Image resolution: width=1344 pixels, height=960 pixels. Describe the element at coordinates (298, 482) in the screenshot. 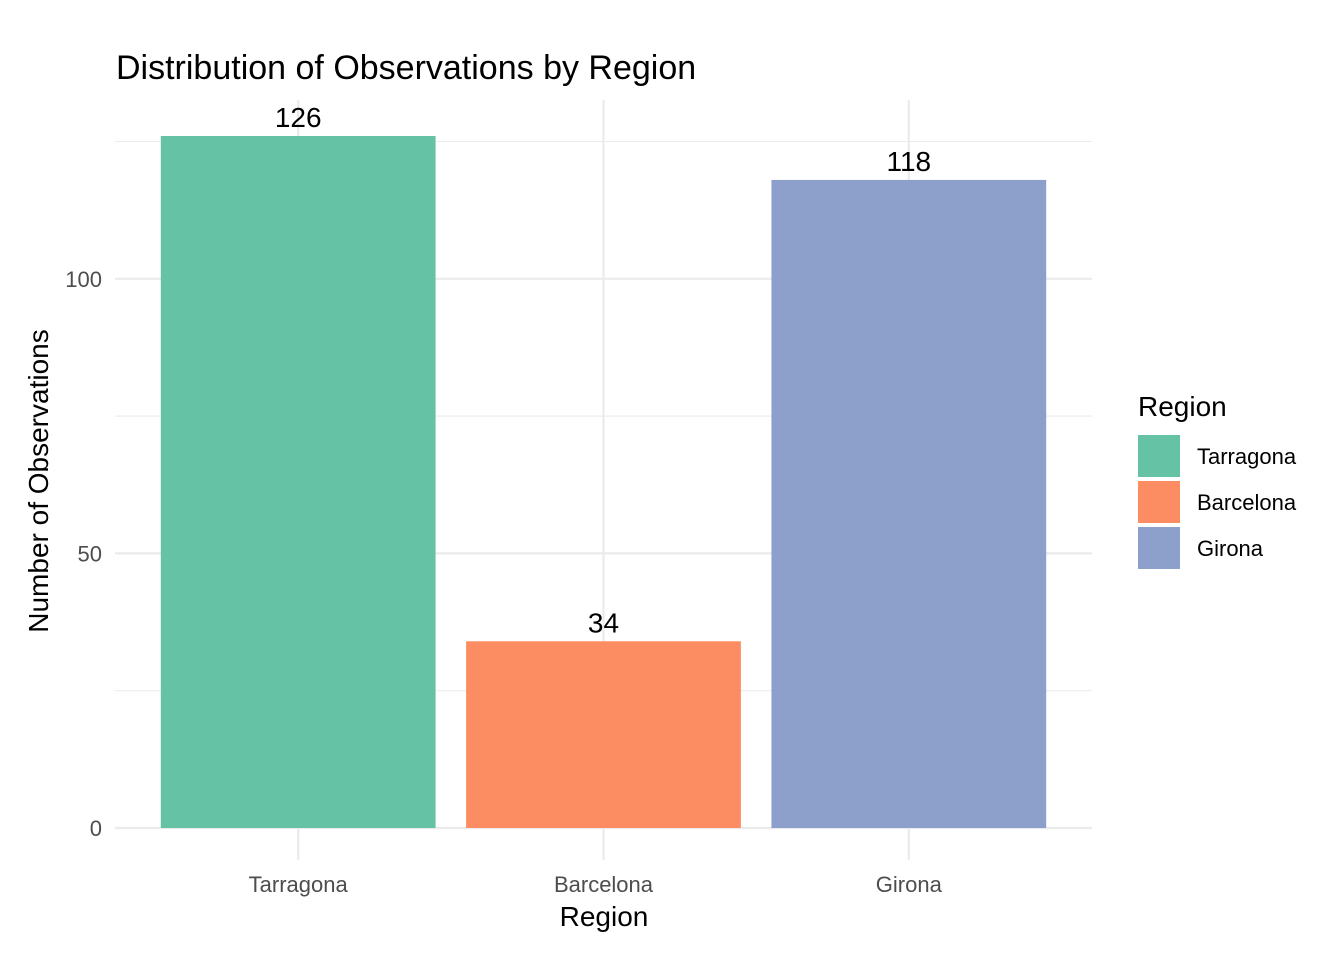

I see `bar-tarragona` at that location.